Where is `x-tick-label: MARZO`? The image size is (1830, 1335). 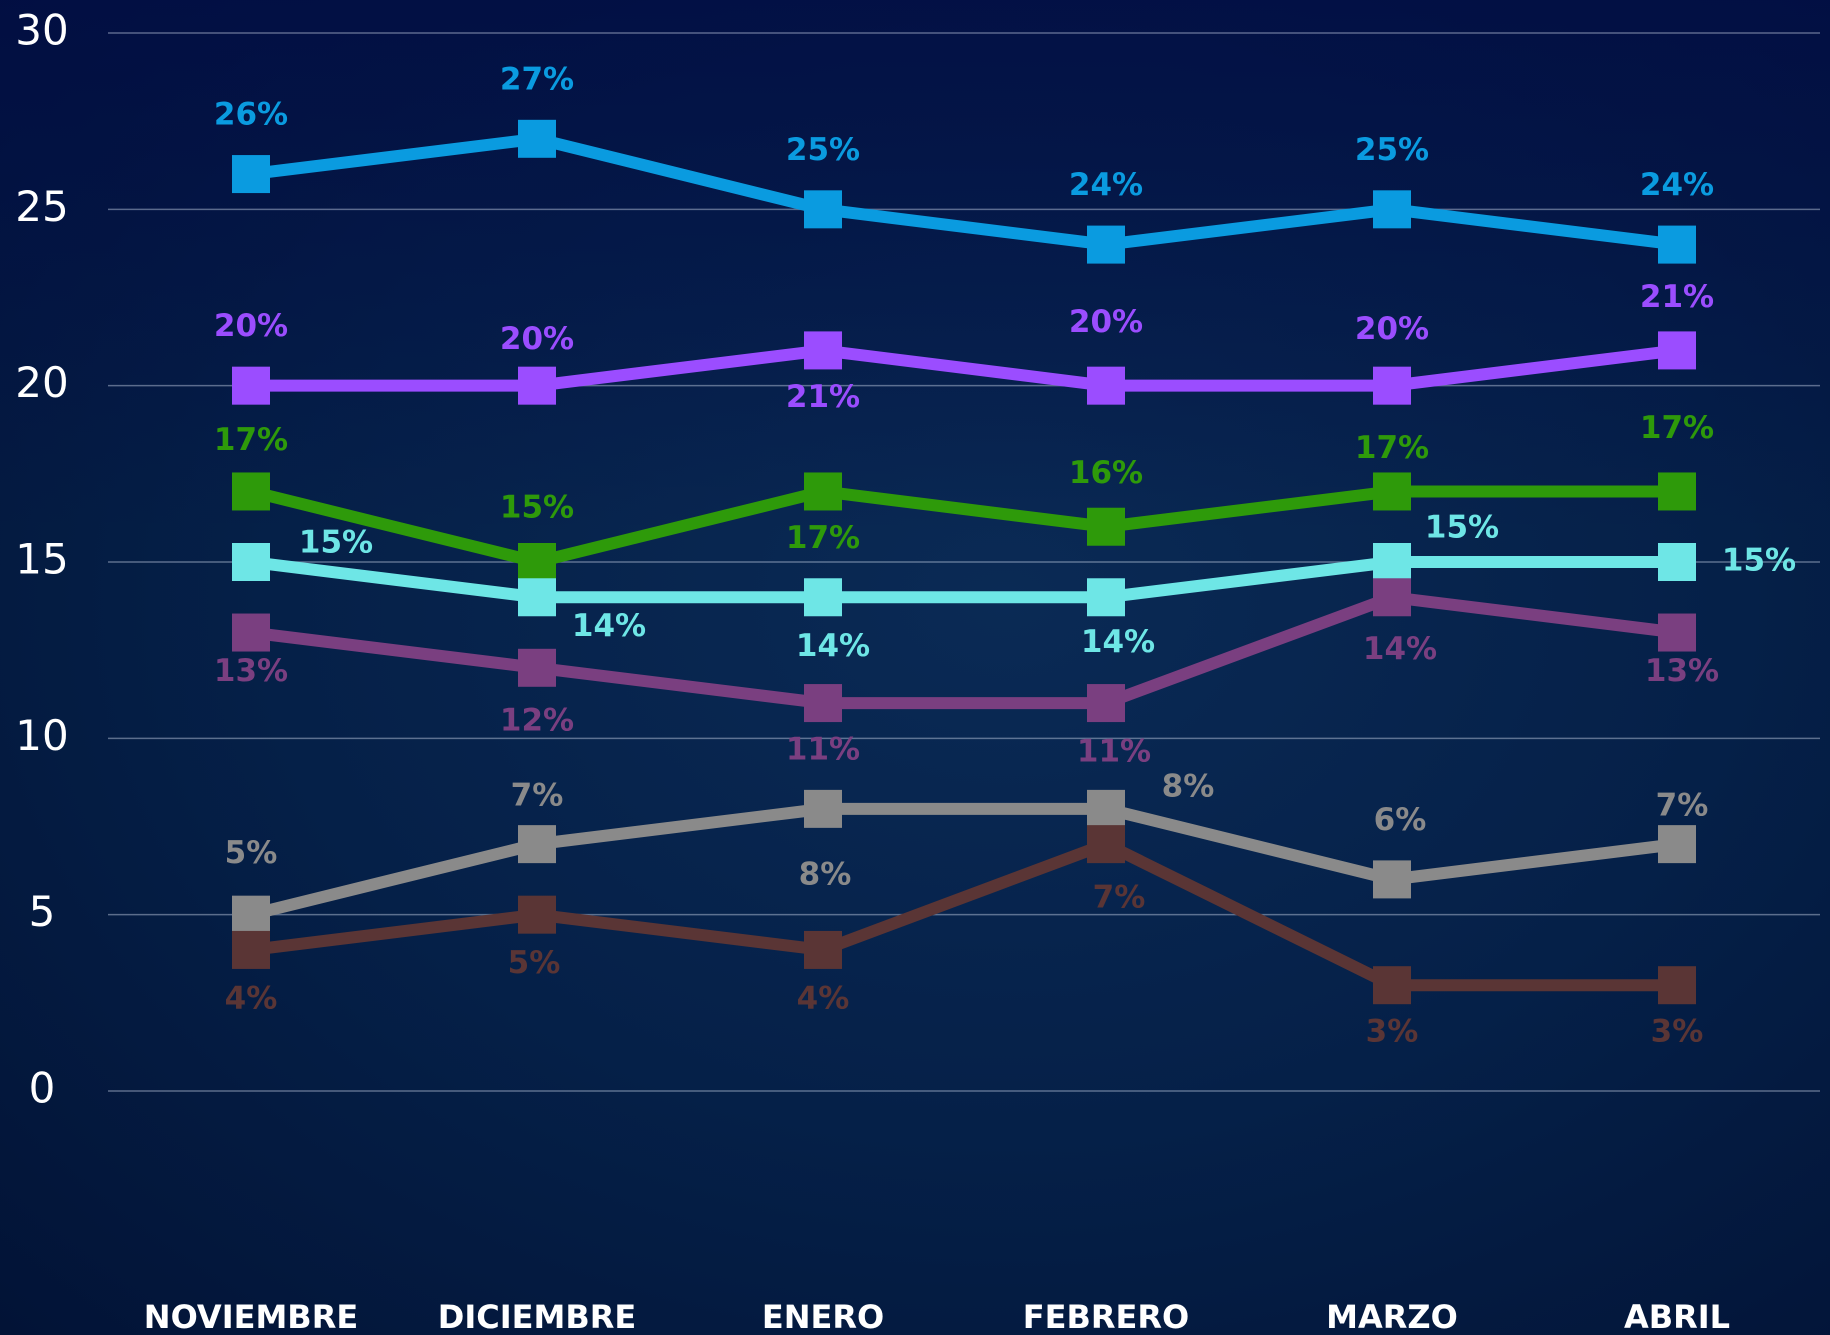 x-tick-label: MARZO is located at coordinates (1392, 1316).